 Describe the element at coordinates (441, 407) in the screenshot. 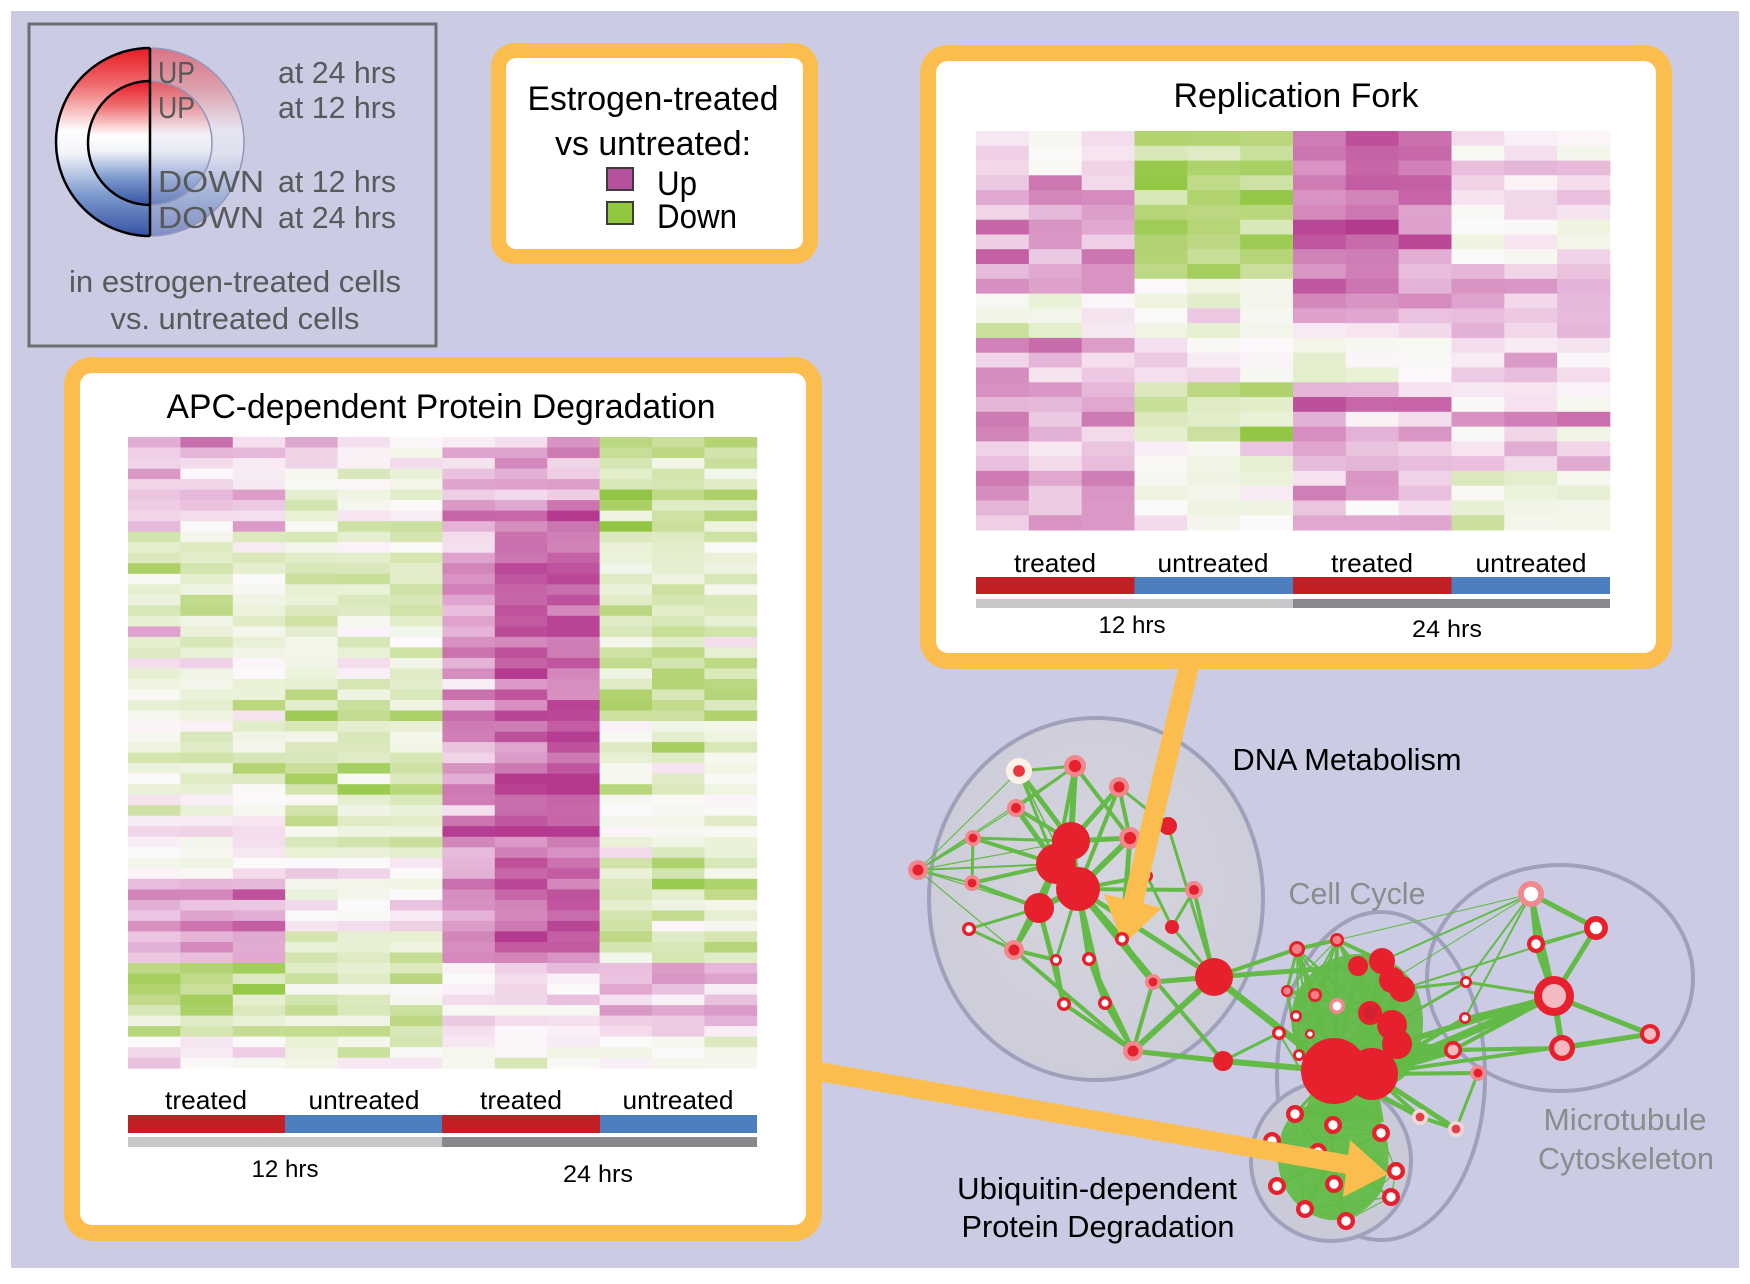

I see `svg-text:APC-dependent Protein Degradat: APC-dependent Protein Degradation` at that location.